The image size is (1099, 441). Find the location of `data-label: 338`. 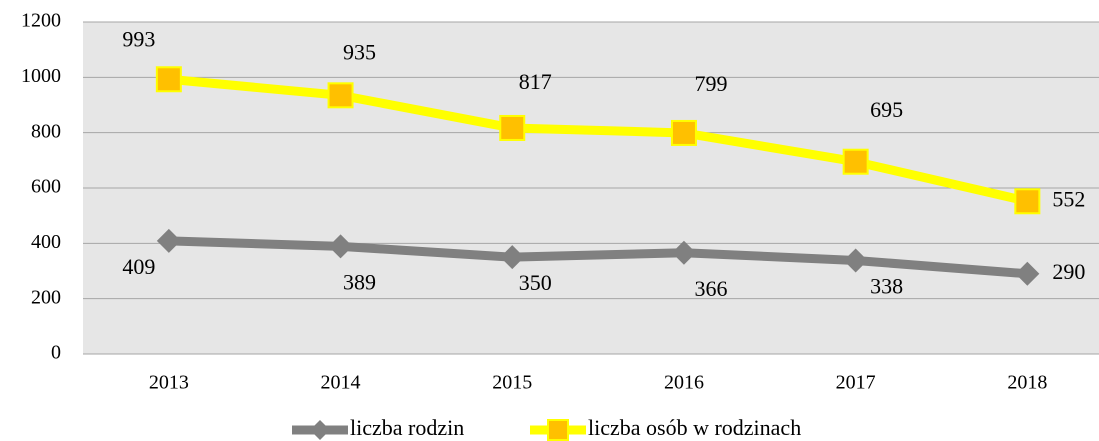

data-label: 338 is located at coordinates (886, 286).